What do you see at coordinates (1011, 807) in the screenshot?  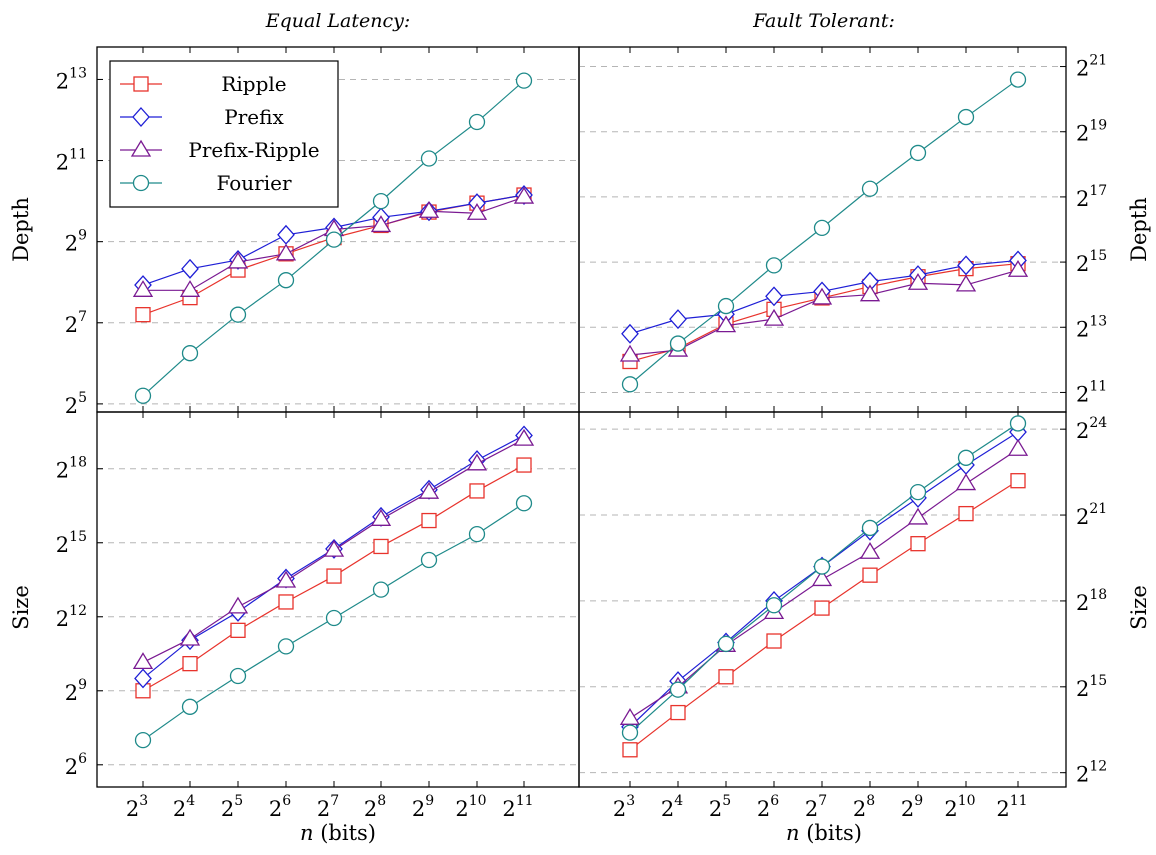 I see `x-tick-label: 211` at bounding box center [1011, 807].